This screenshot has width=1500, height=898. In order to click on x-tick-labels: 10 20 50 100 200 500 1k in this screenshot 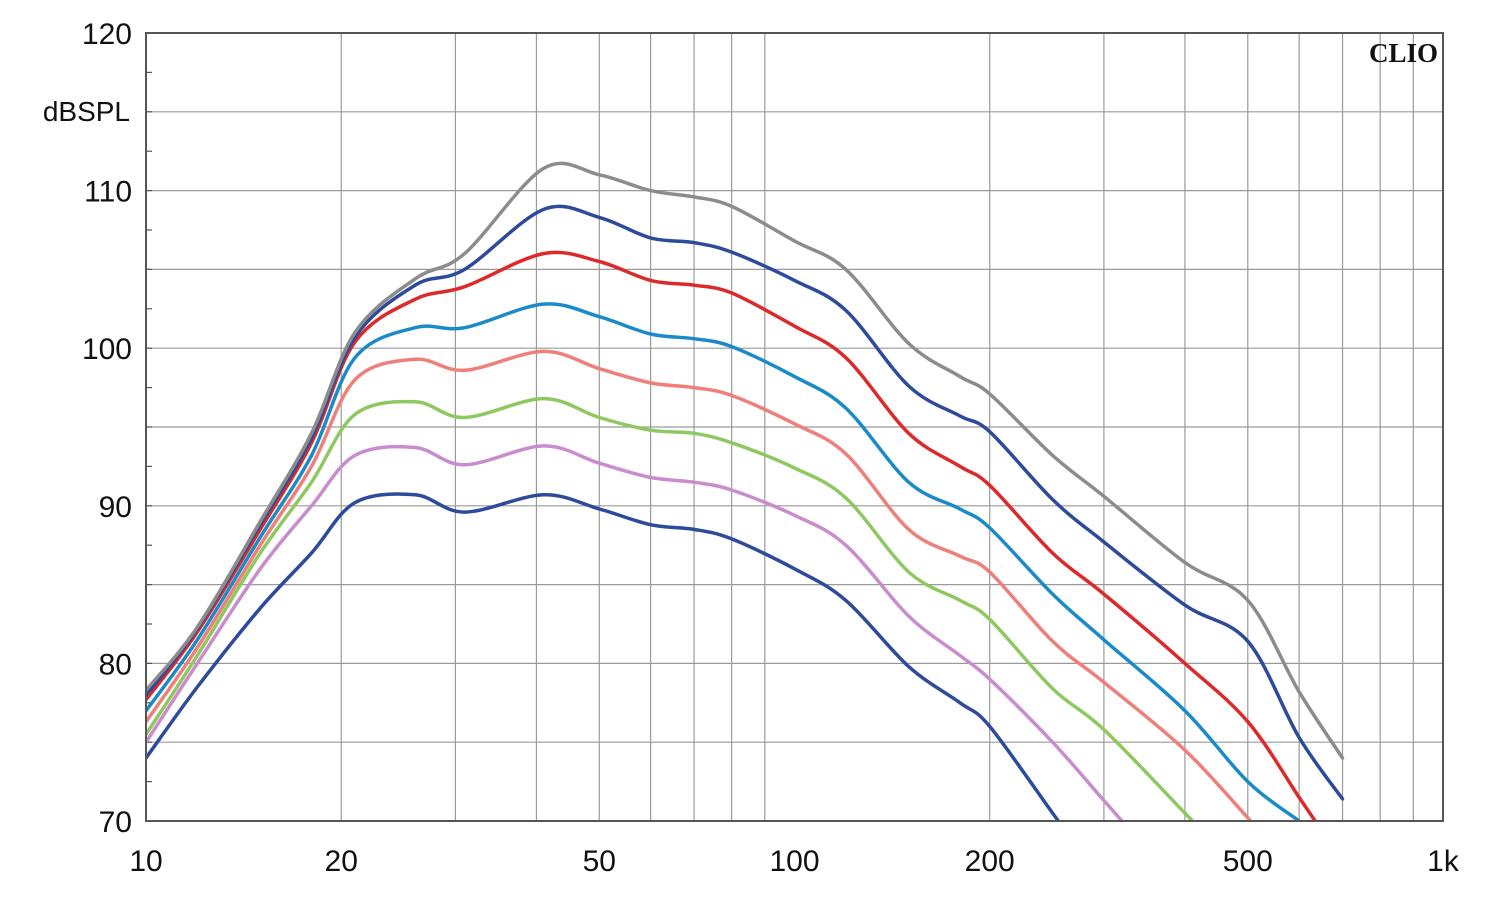, I will do `click(794, 861)`.